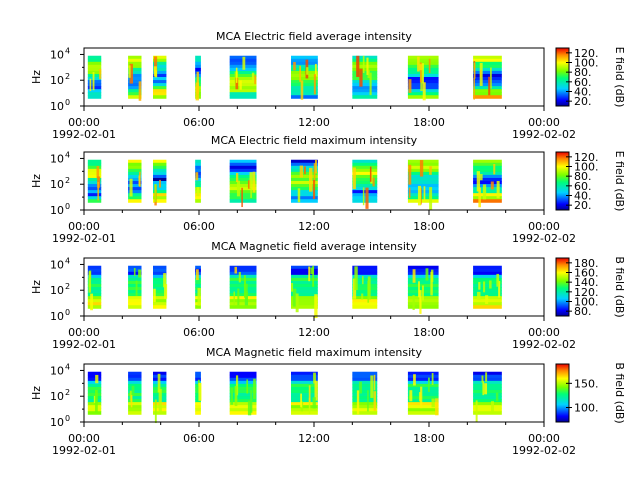 The width and height of the screenshot is (640, 480). I want to click on colorbar-tick-label: 140., so click(586, 282).